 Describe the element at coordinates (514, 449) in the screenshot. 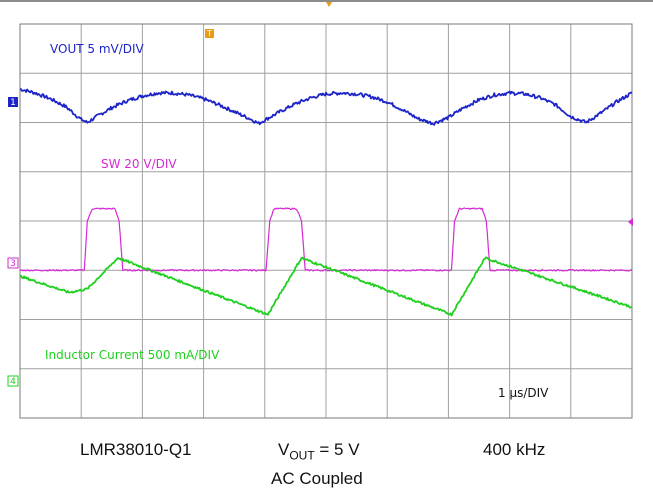

I see `caption-frequency: 400 kHz` at that location.